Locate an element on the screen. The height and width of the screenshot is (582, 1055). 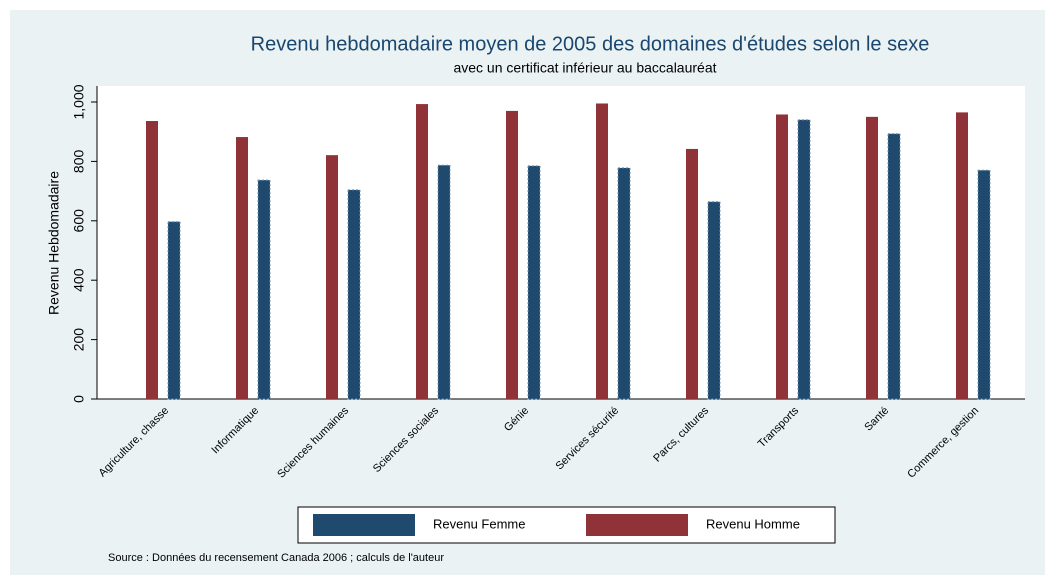
y-axis-title: Revenu Hebdomadaire is located at coordinates (54, 243).